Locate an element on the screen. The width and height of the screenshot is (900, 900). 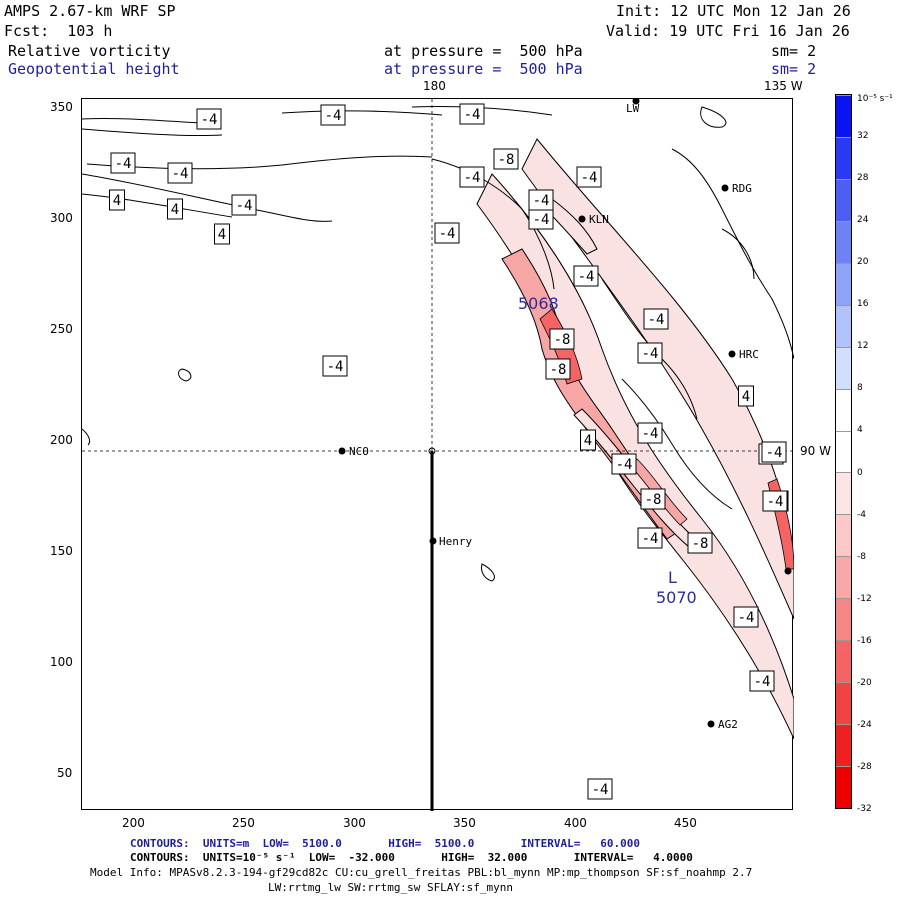
station-nco: NCO is located at coordinates (353, 451).